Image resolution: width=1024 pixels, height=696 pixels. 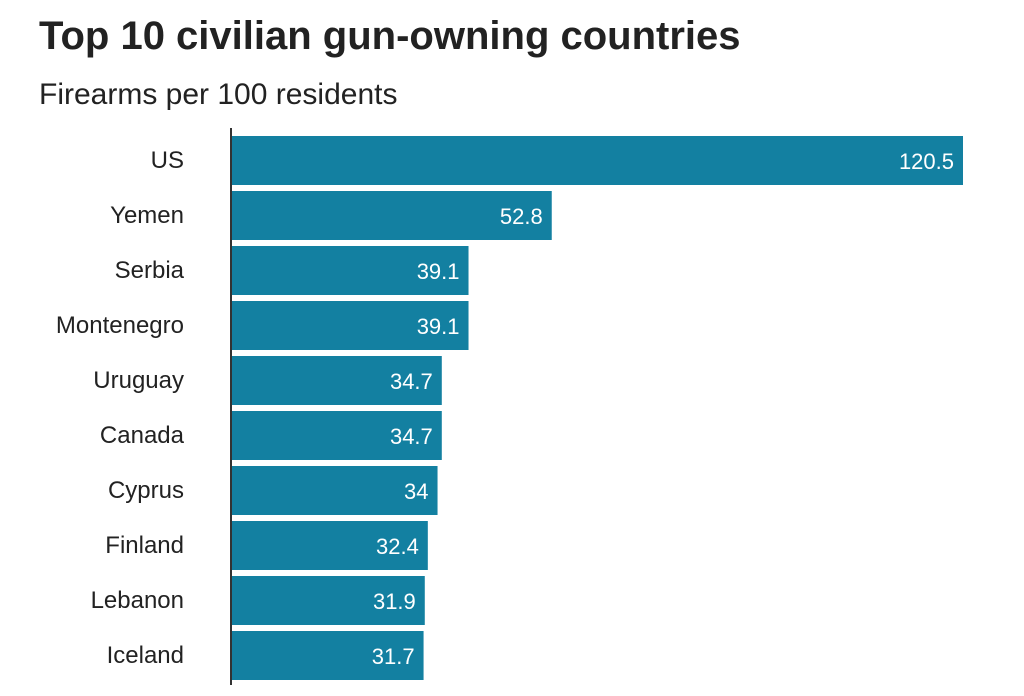 What do you see at coordinates (142, 435) in the screenshot?
I see `category-label-canada: Canada` at bounding box center [142, 435].